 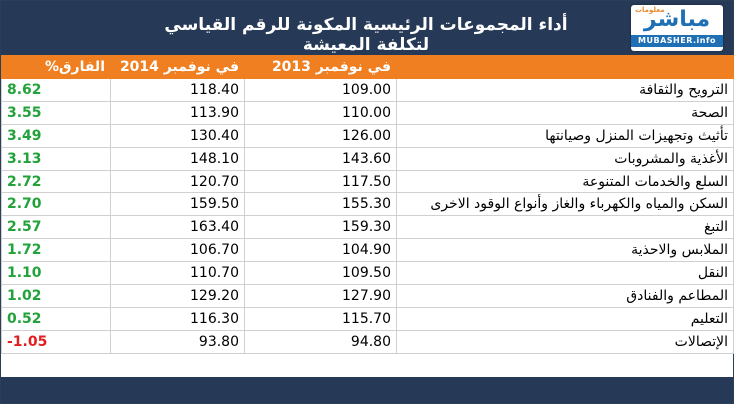 What do you see at coordinates (565, 250) in the screenshot?
I see `category-cell: الملابس والاحذية` at bounding box center [565, 250].